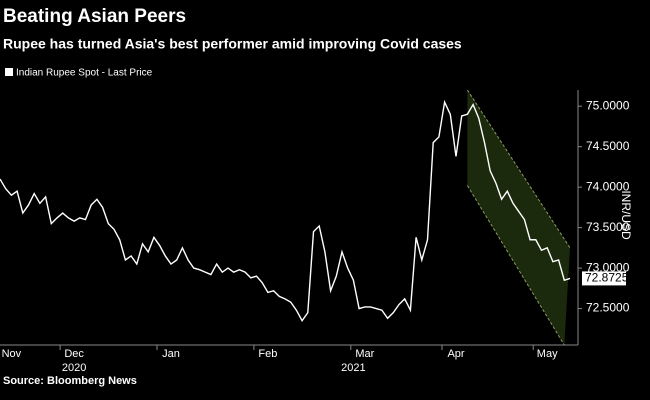 The height and width of the screenshot is (400, 650). I want to click on x-tick-label: Feb, so click(267, 354).